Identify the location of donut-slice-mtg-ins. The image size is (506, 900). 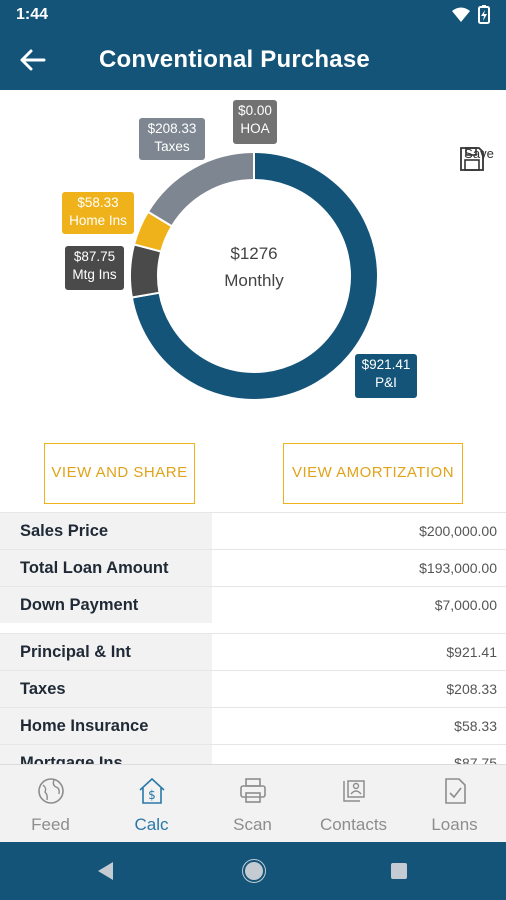
(146, 271).